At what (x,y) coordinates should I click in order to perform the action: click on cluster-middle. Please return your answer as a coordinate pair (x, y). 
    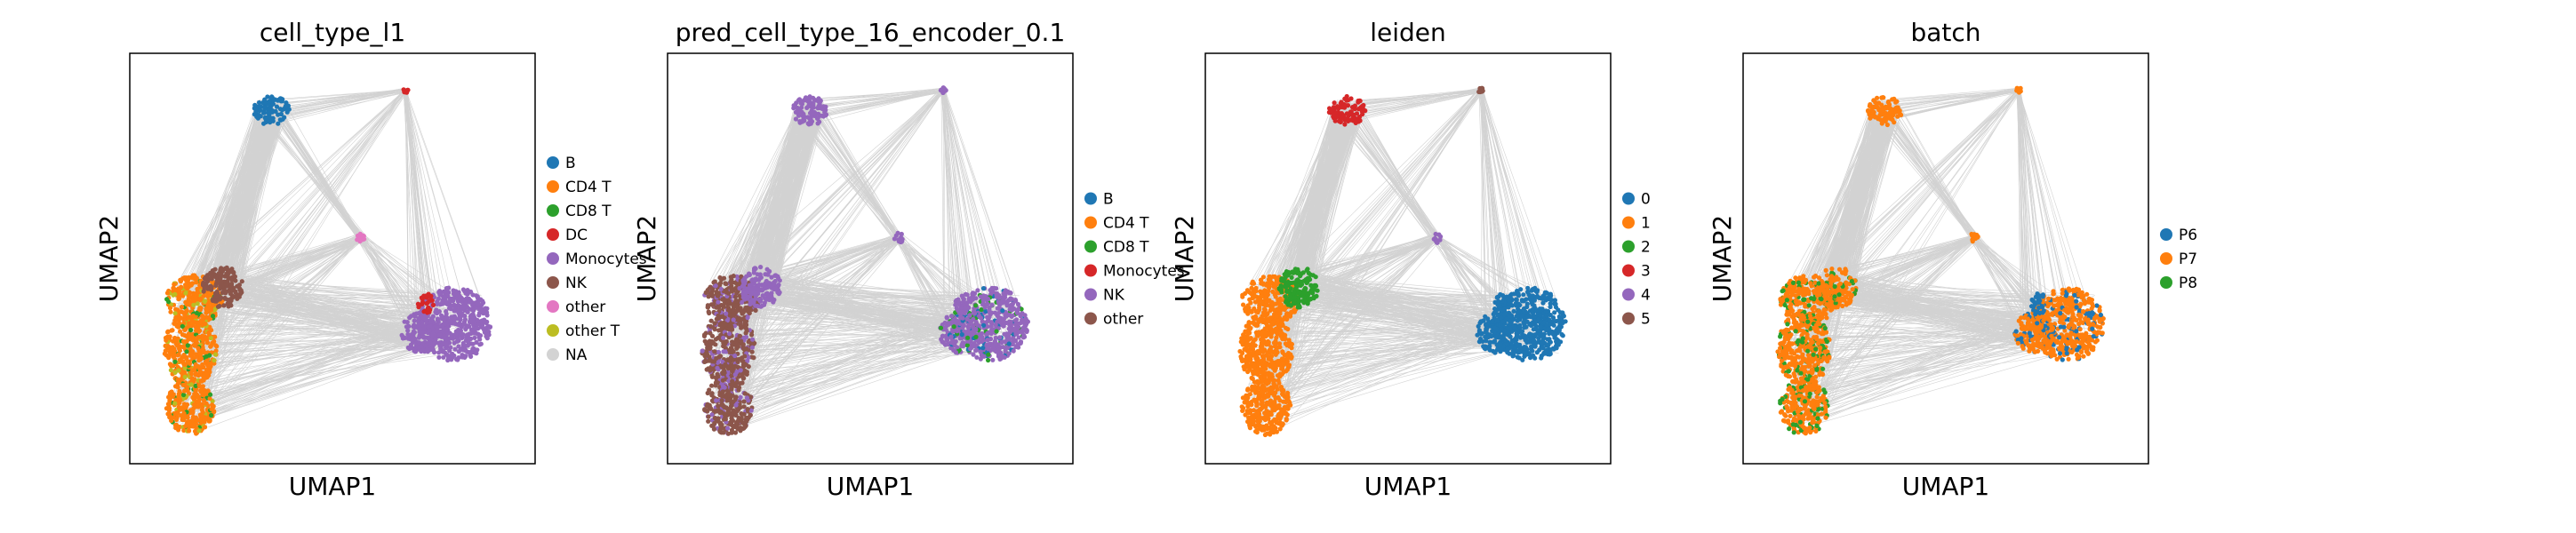
    Looking at the image, I should click on (761, 287).